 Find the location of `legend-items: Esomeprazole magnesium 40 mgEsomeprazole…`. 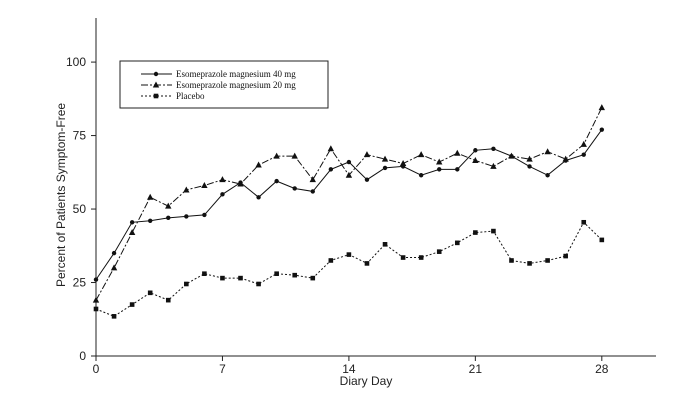

legend-items: Esomeprazole magnesium 40 mgEsomeprazole… is located at coordinates (218, 85).